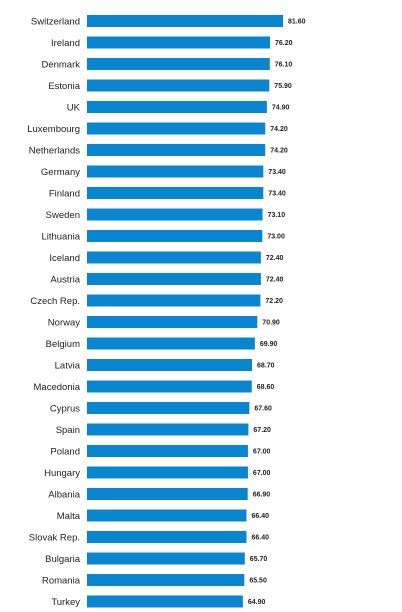  What do you see at coordinates (68, 430) in the screenshot?
I see `category-label: Spain` at bounding box center [68, 430].